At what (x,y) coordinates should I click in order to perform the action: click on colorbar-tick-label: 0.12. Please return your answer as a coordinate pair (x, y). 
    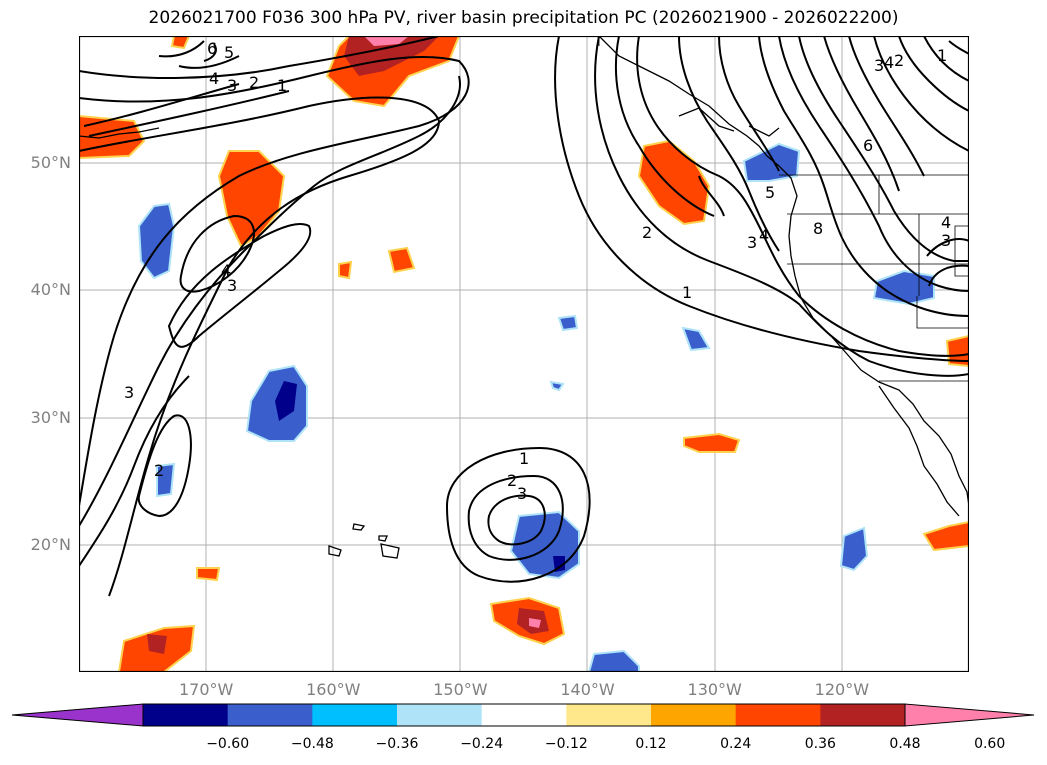
    Looking at the image, I should click on (651, 744).